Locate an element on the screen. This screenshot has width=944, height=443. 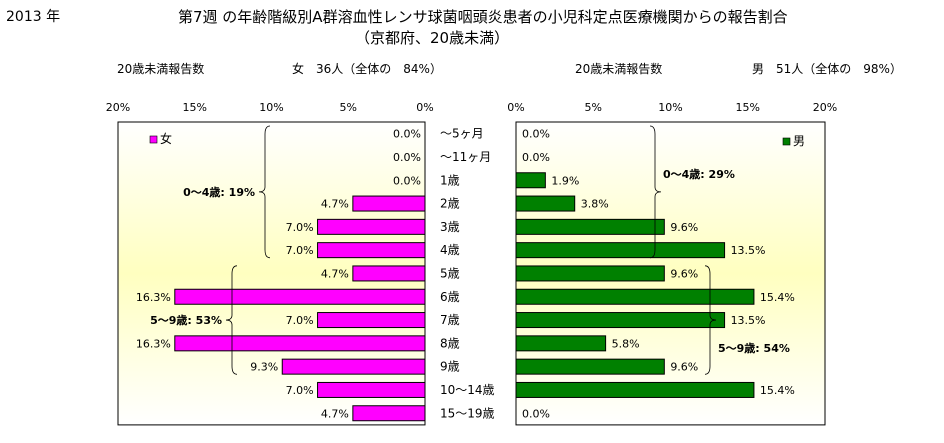
female-count-label: 20歳未満報告数 is located at coordinates (161, 69).